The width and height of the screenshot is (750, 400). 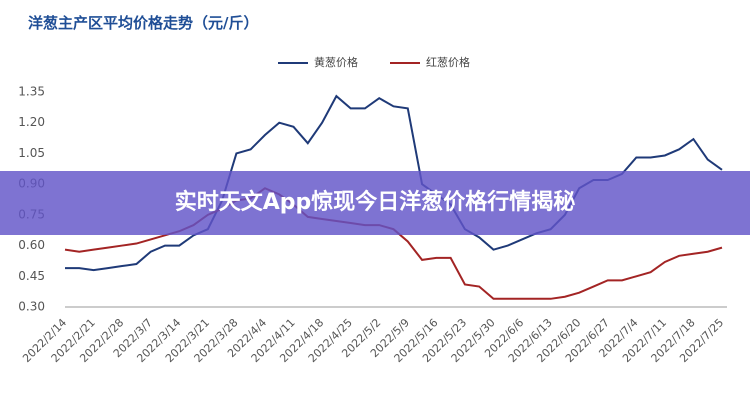 I want to click on y-tick-label: 0.45, so click(x=31, y=276).